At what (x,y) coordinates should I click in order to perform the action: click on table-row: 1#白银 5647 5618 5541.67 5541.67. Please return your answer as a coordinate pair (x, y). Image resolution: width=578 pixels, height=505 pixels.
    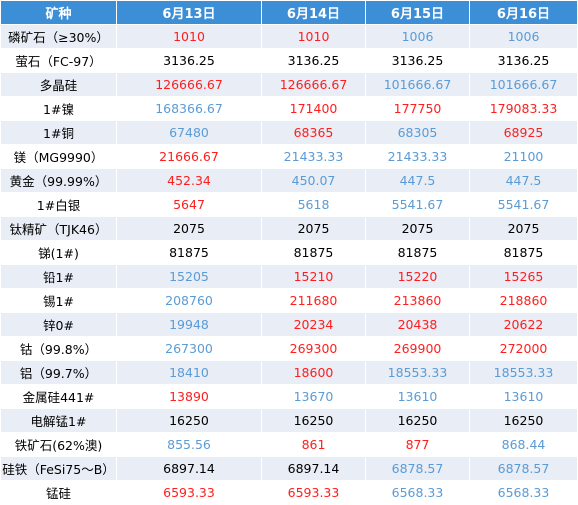
    Looking at the image, I should click on (289, 204).